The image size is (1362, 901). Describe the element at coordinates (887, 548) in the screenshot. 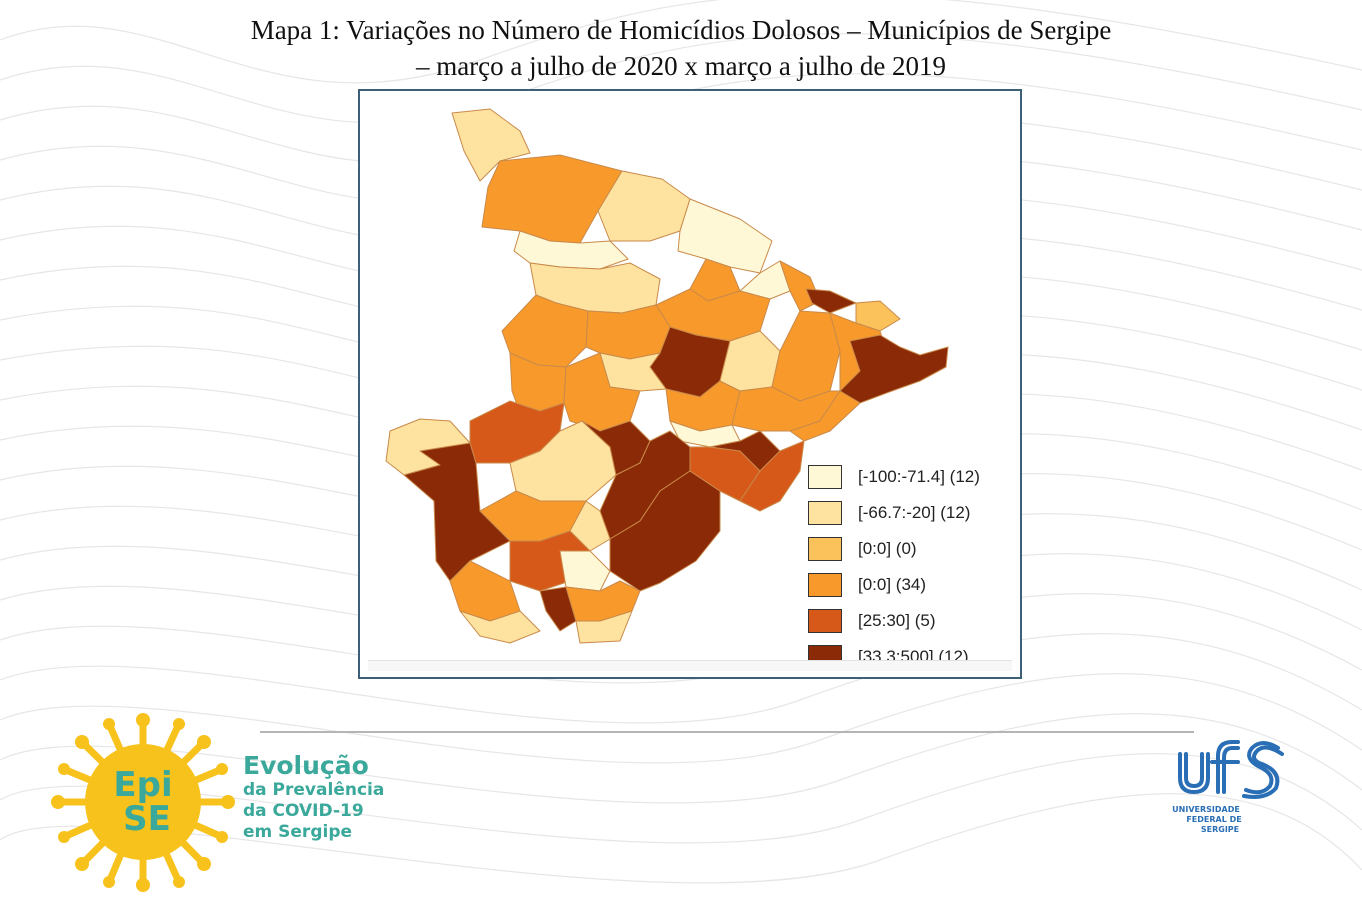

I see `legend-label: [0:0] (0)` at that location.